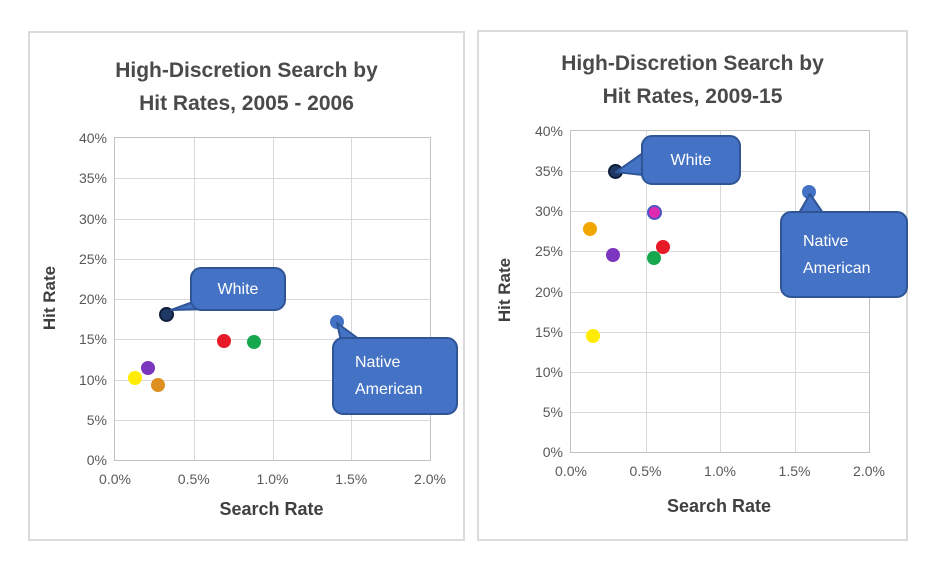 This screenshot has height=575, width=942. What do you see at coordinates (654, 212) in the screenshot?
I see `point-pink` at bounding box center [654, 212].